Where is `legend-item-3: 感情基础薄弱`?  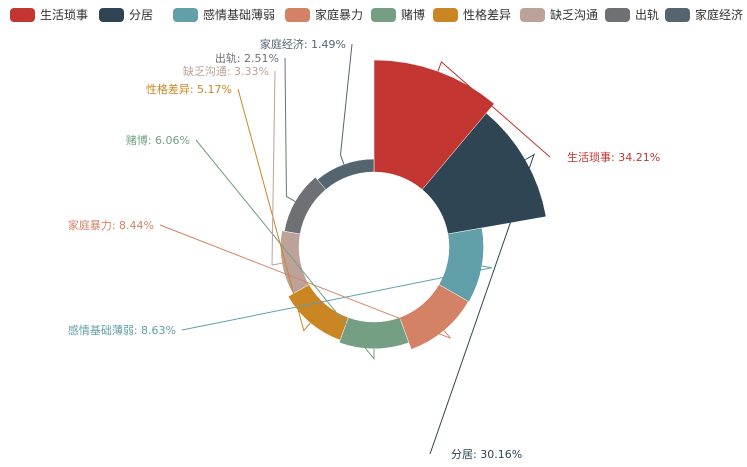 legend-item-3: 感情基础薄弱 is located at coordinates (224, 14).